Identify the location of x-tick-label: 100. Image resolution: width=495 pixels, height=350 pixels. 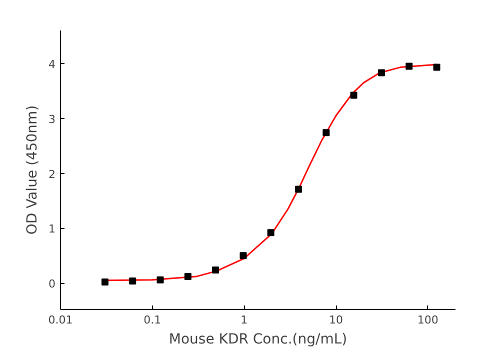
(427, 320).